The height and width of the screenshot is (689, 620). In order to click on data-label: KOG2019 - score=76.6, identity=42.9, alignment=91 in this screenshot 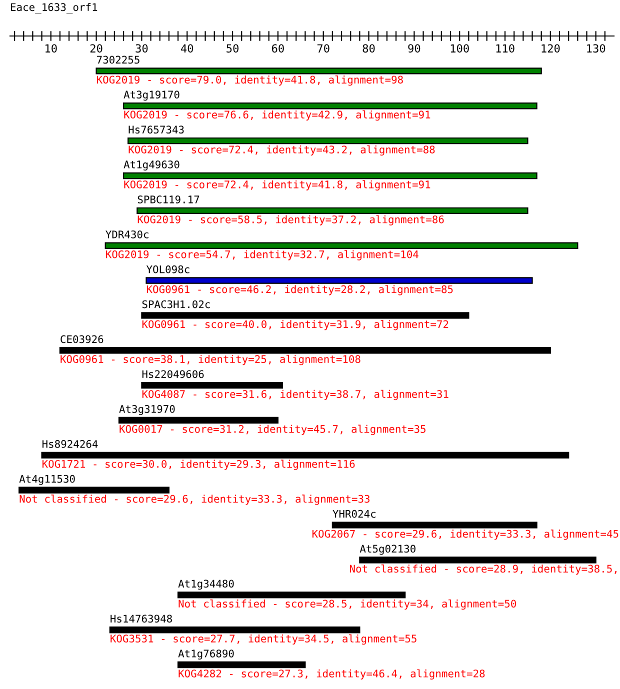, I will do `click(277, 115)`.